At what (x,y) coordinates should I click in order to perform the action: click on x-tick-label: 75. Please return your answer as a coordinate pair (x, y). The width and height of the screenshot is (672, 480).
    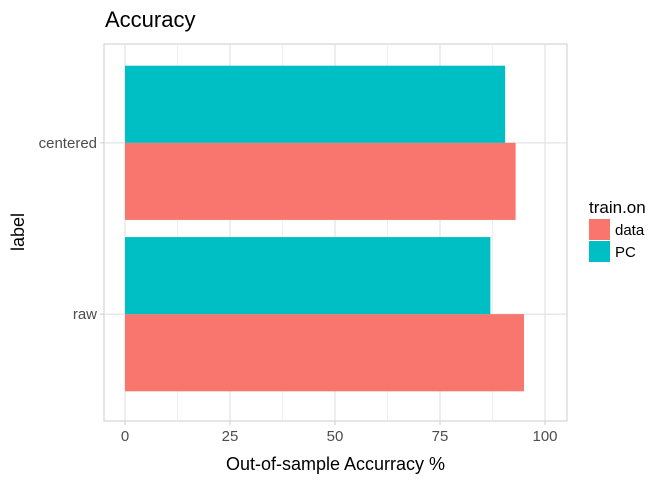
    Looking at the image, I should click on (440, 436).